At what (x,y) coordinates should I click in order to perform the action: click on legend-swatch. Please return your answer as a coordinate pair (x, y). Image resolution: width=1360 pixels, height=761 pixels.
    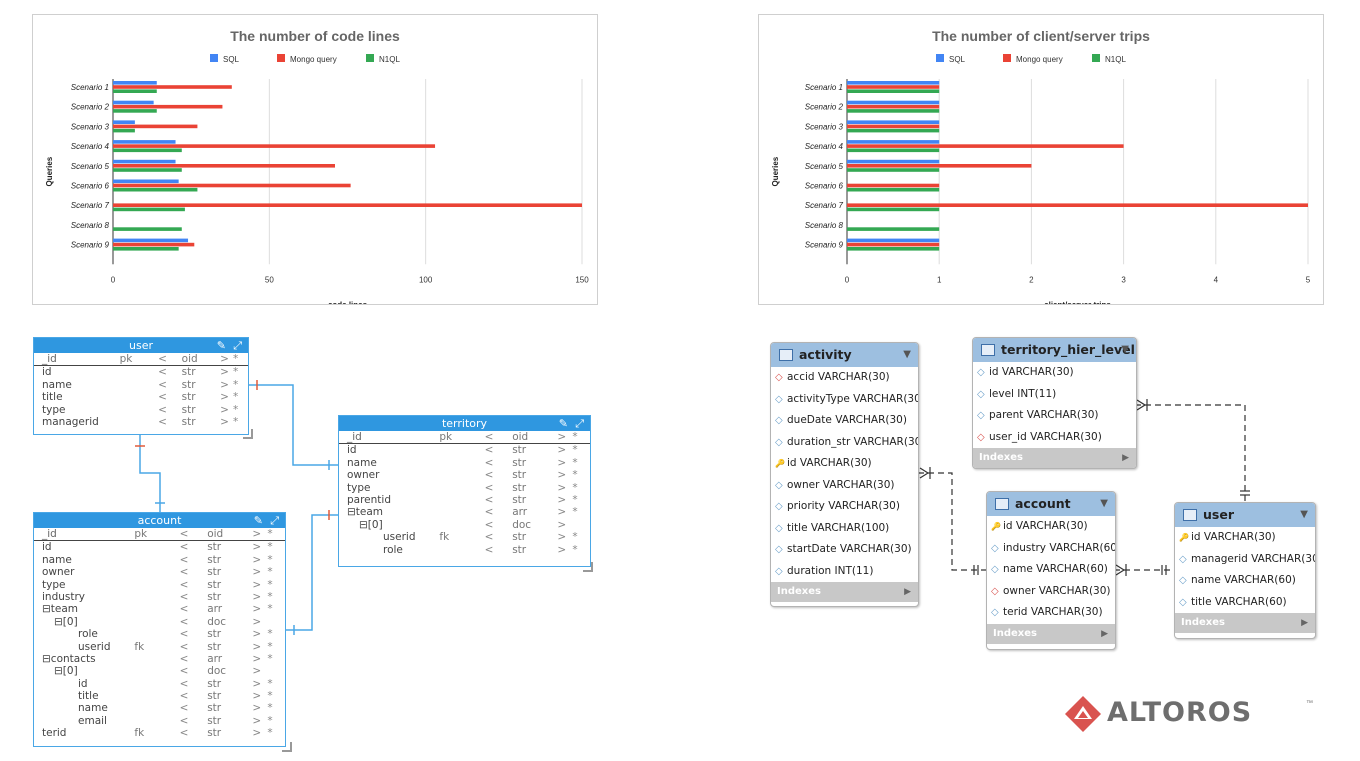
    Looking at the image, I should click on (1096, 58).